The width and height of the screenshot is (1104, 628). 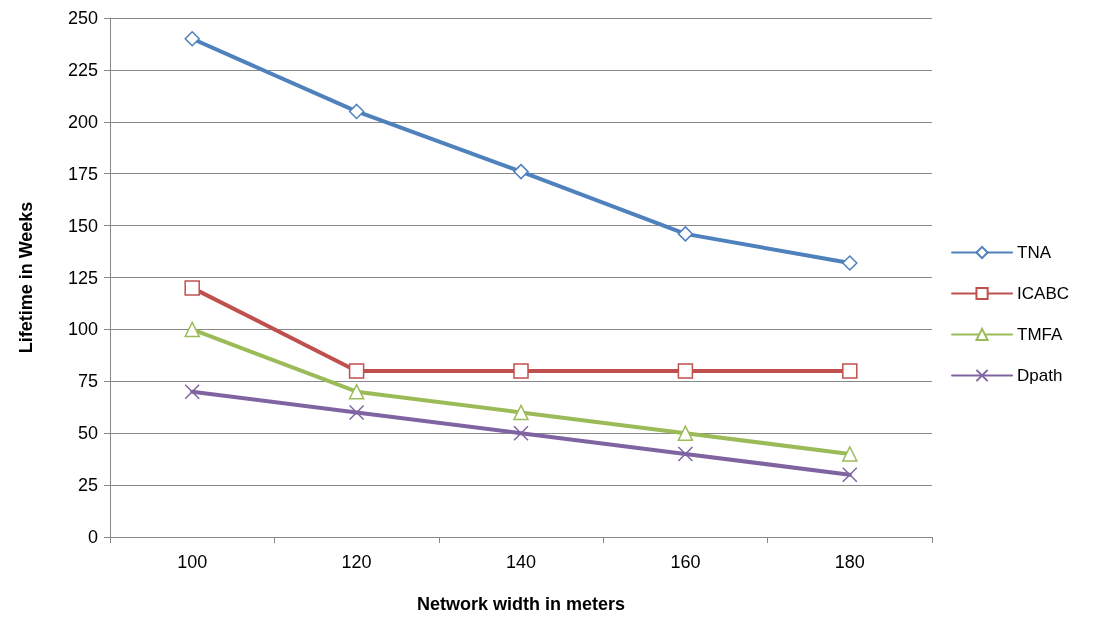 What do you see at coordinates (87, 381) in the screenshot?
I see `y-tick-label: 75` at bounding box center [87, 381].